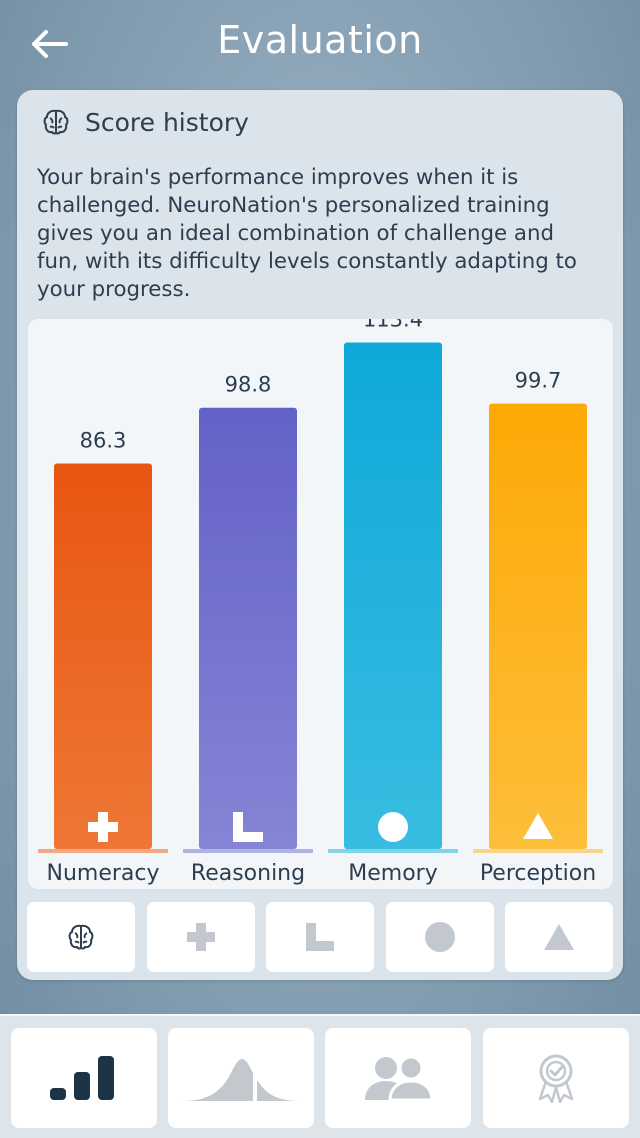  I want to click on tab-compare, so click(398, 1078).